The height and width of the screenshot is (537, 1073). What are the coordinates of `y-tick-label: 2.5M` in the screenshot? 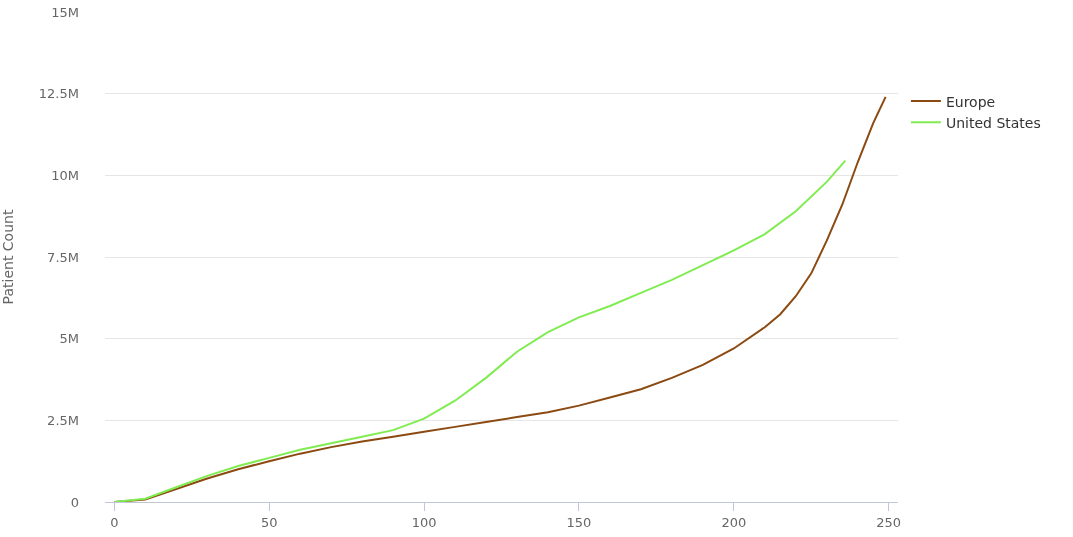 It's located at (63, 420).